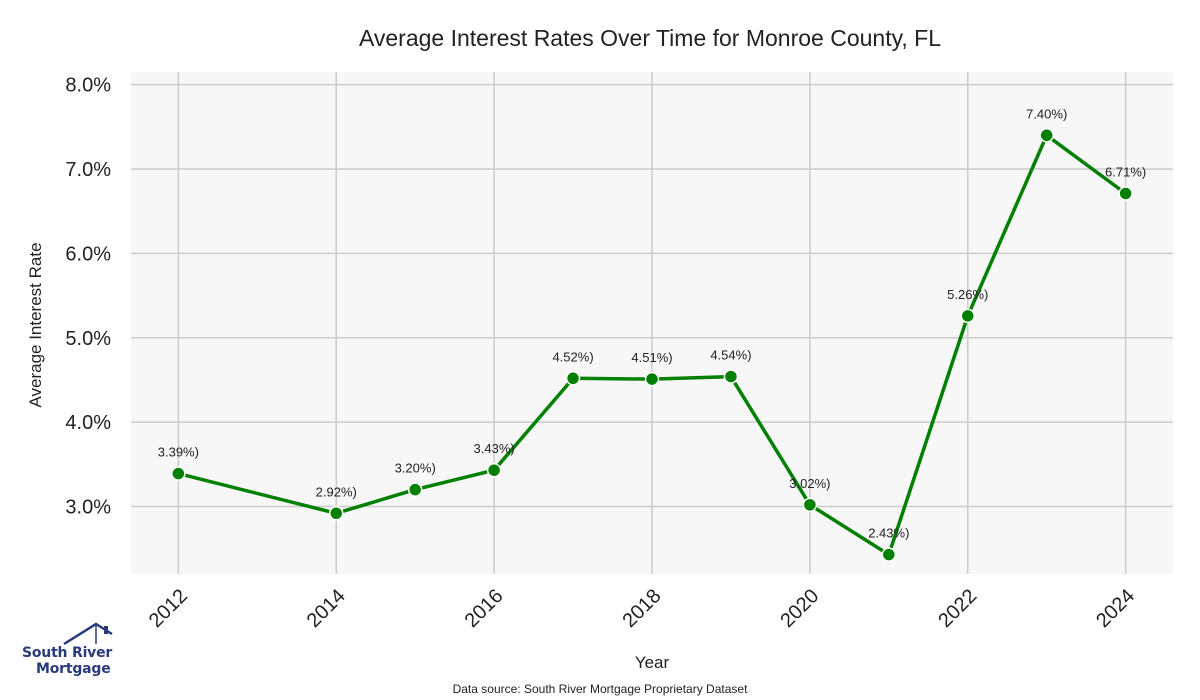 The image size is (1200, 700). What do you see at coordinates (415, 468) in the screenshot?
I see `data-label: 3.20%)` at bounding box center [415, 468].